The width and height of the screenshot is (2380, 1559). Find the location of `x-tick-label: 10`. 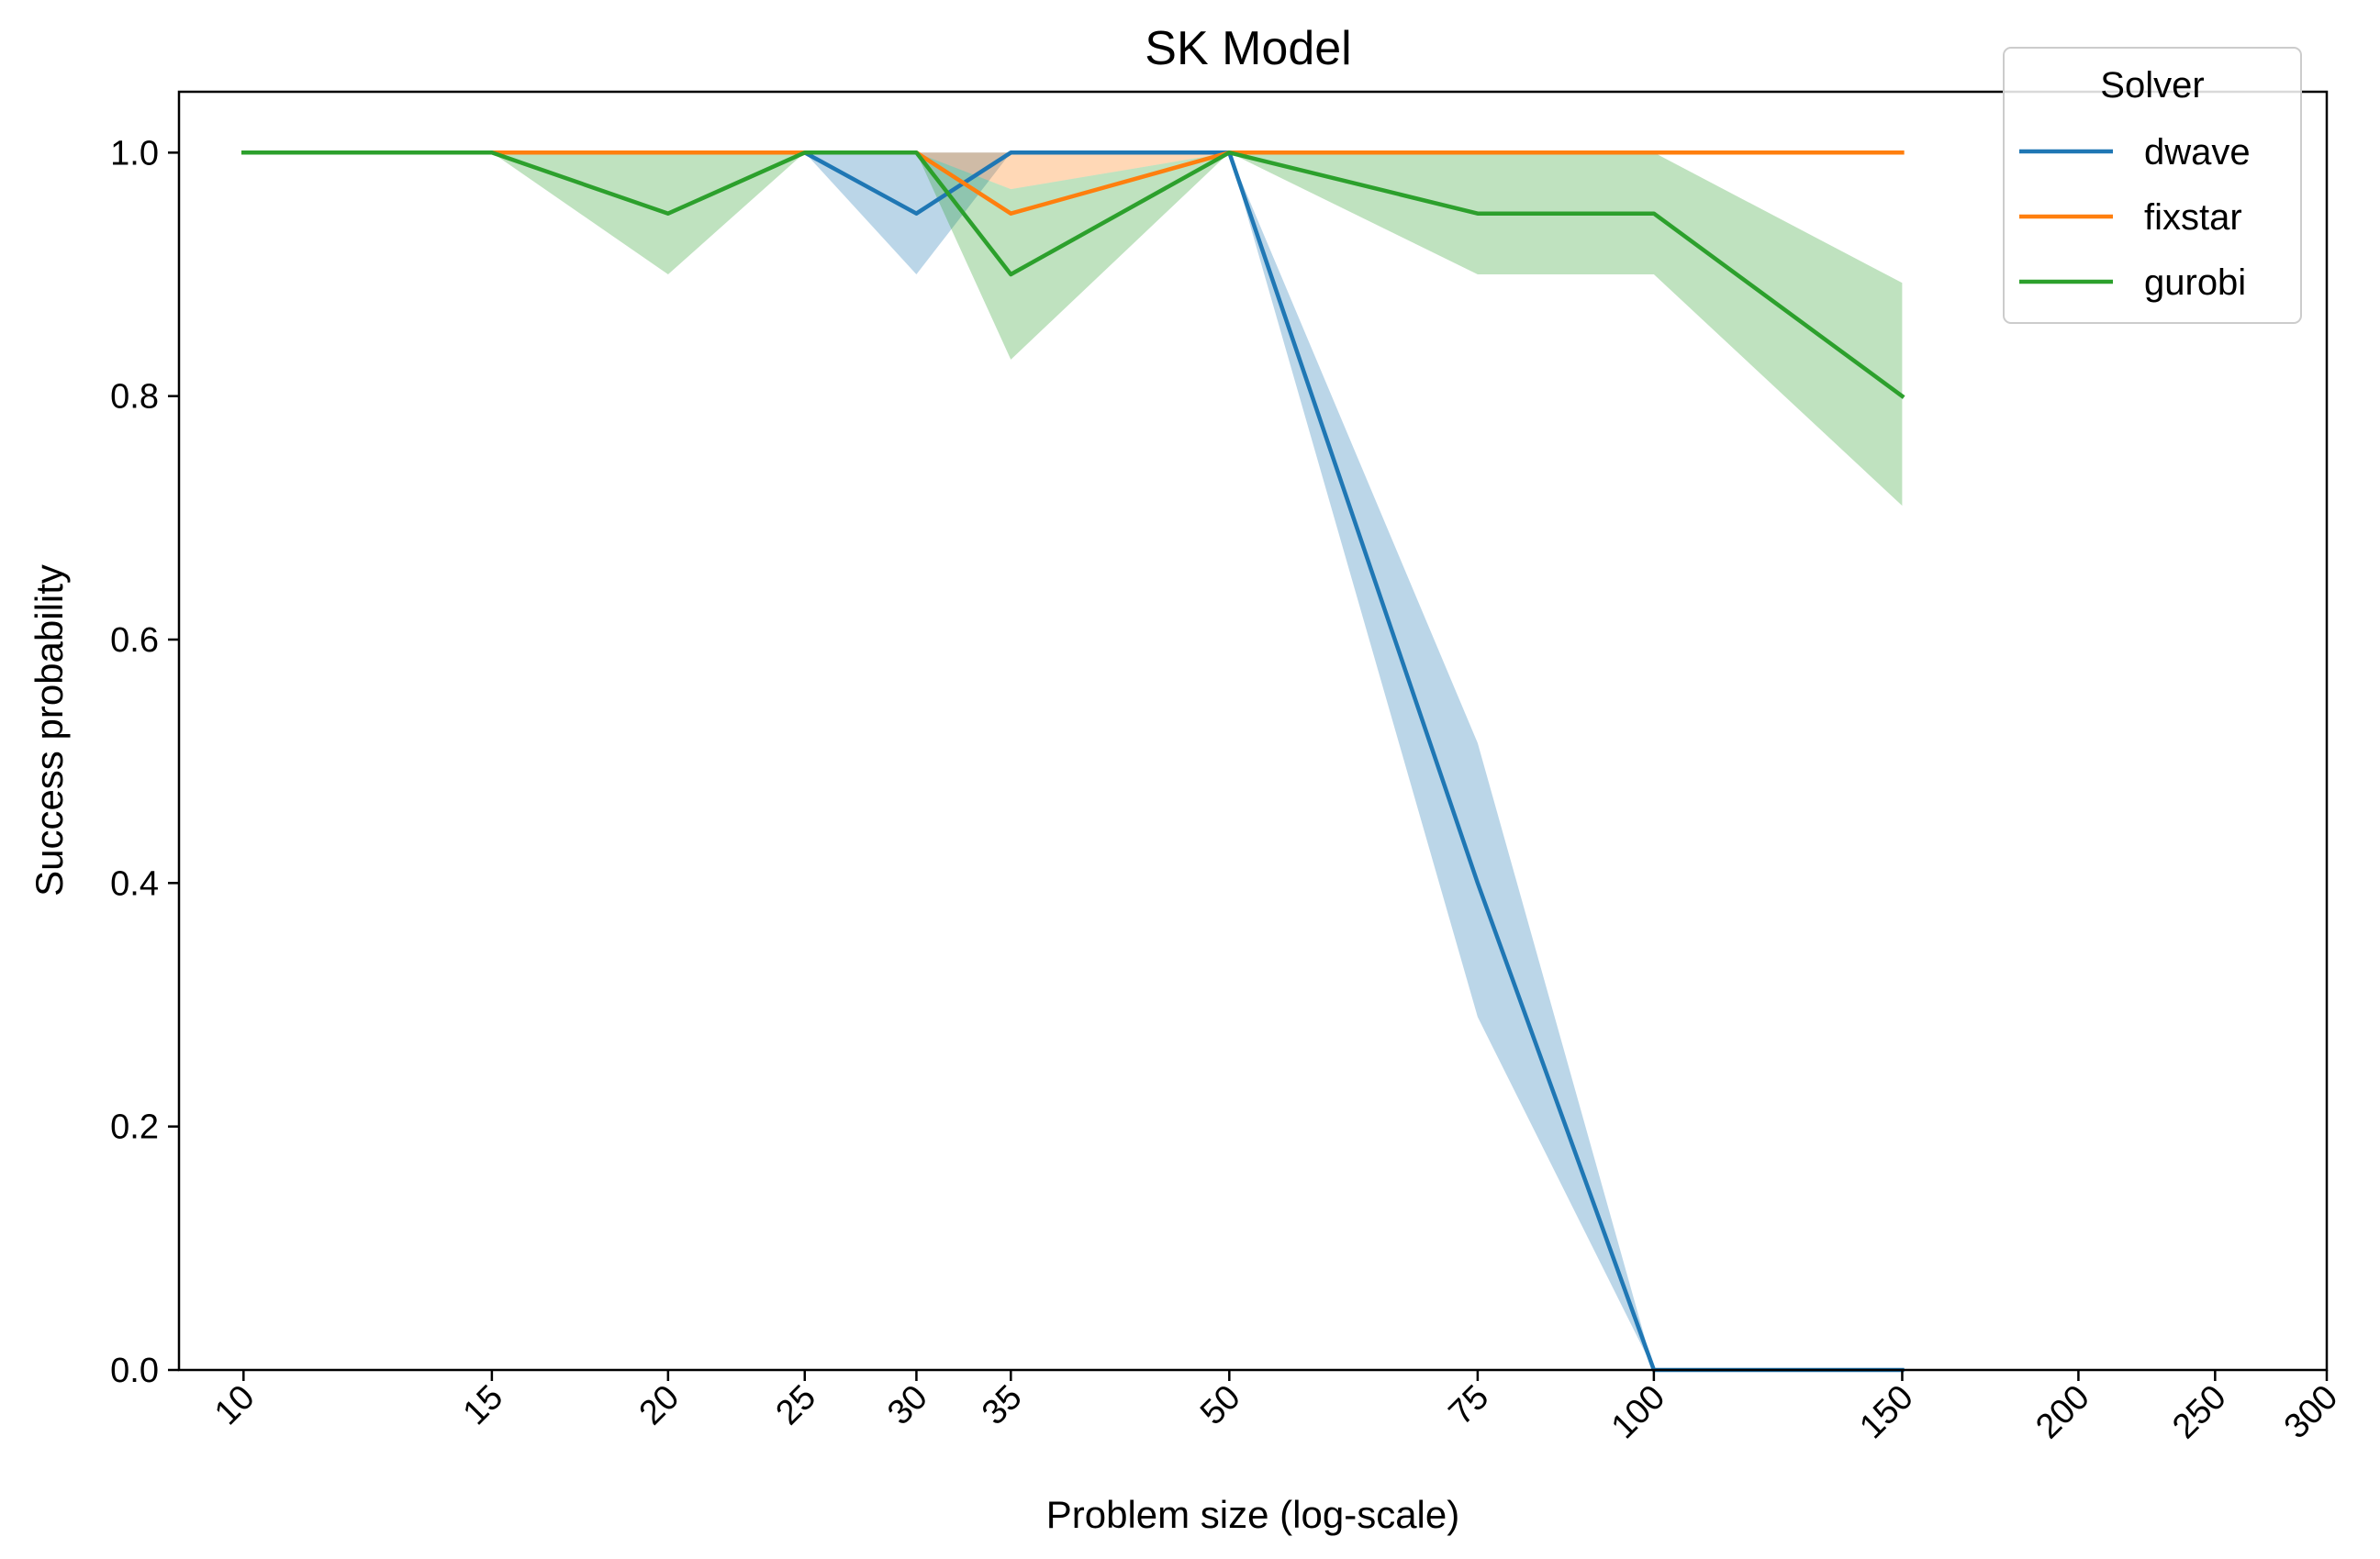

x-tick-label: 10 is located at coordinates (235, 1406).